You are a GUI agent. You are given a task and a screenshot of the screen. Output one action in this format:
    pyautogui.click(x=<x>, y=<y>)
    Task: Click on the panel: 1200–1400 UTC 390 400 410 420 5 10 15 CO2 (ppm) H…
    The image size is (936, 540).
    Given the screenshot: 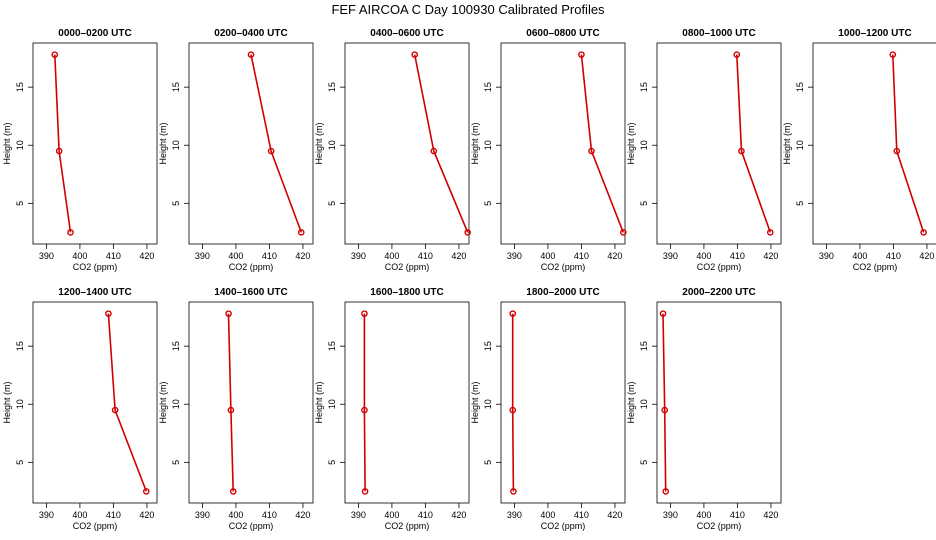 What is the action you would take?
    pyautogui.click(x=80, y=409)
    